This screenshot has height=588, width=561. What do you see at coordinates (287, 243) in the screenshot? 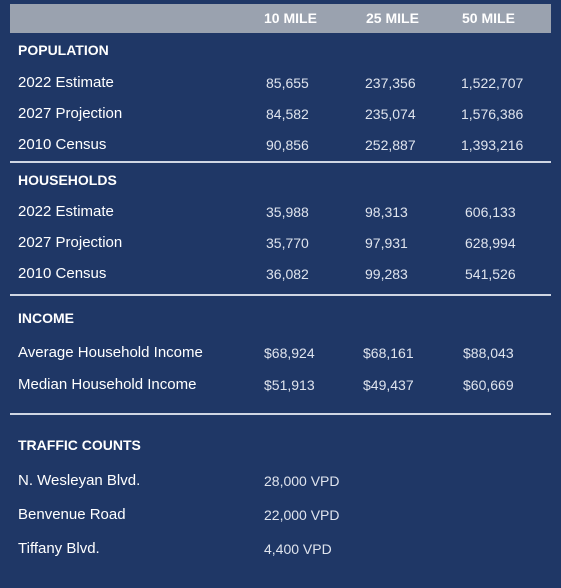
I see `value-10-mile: 35,770` at bounding box center [287, 243].